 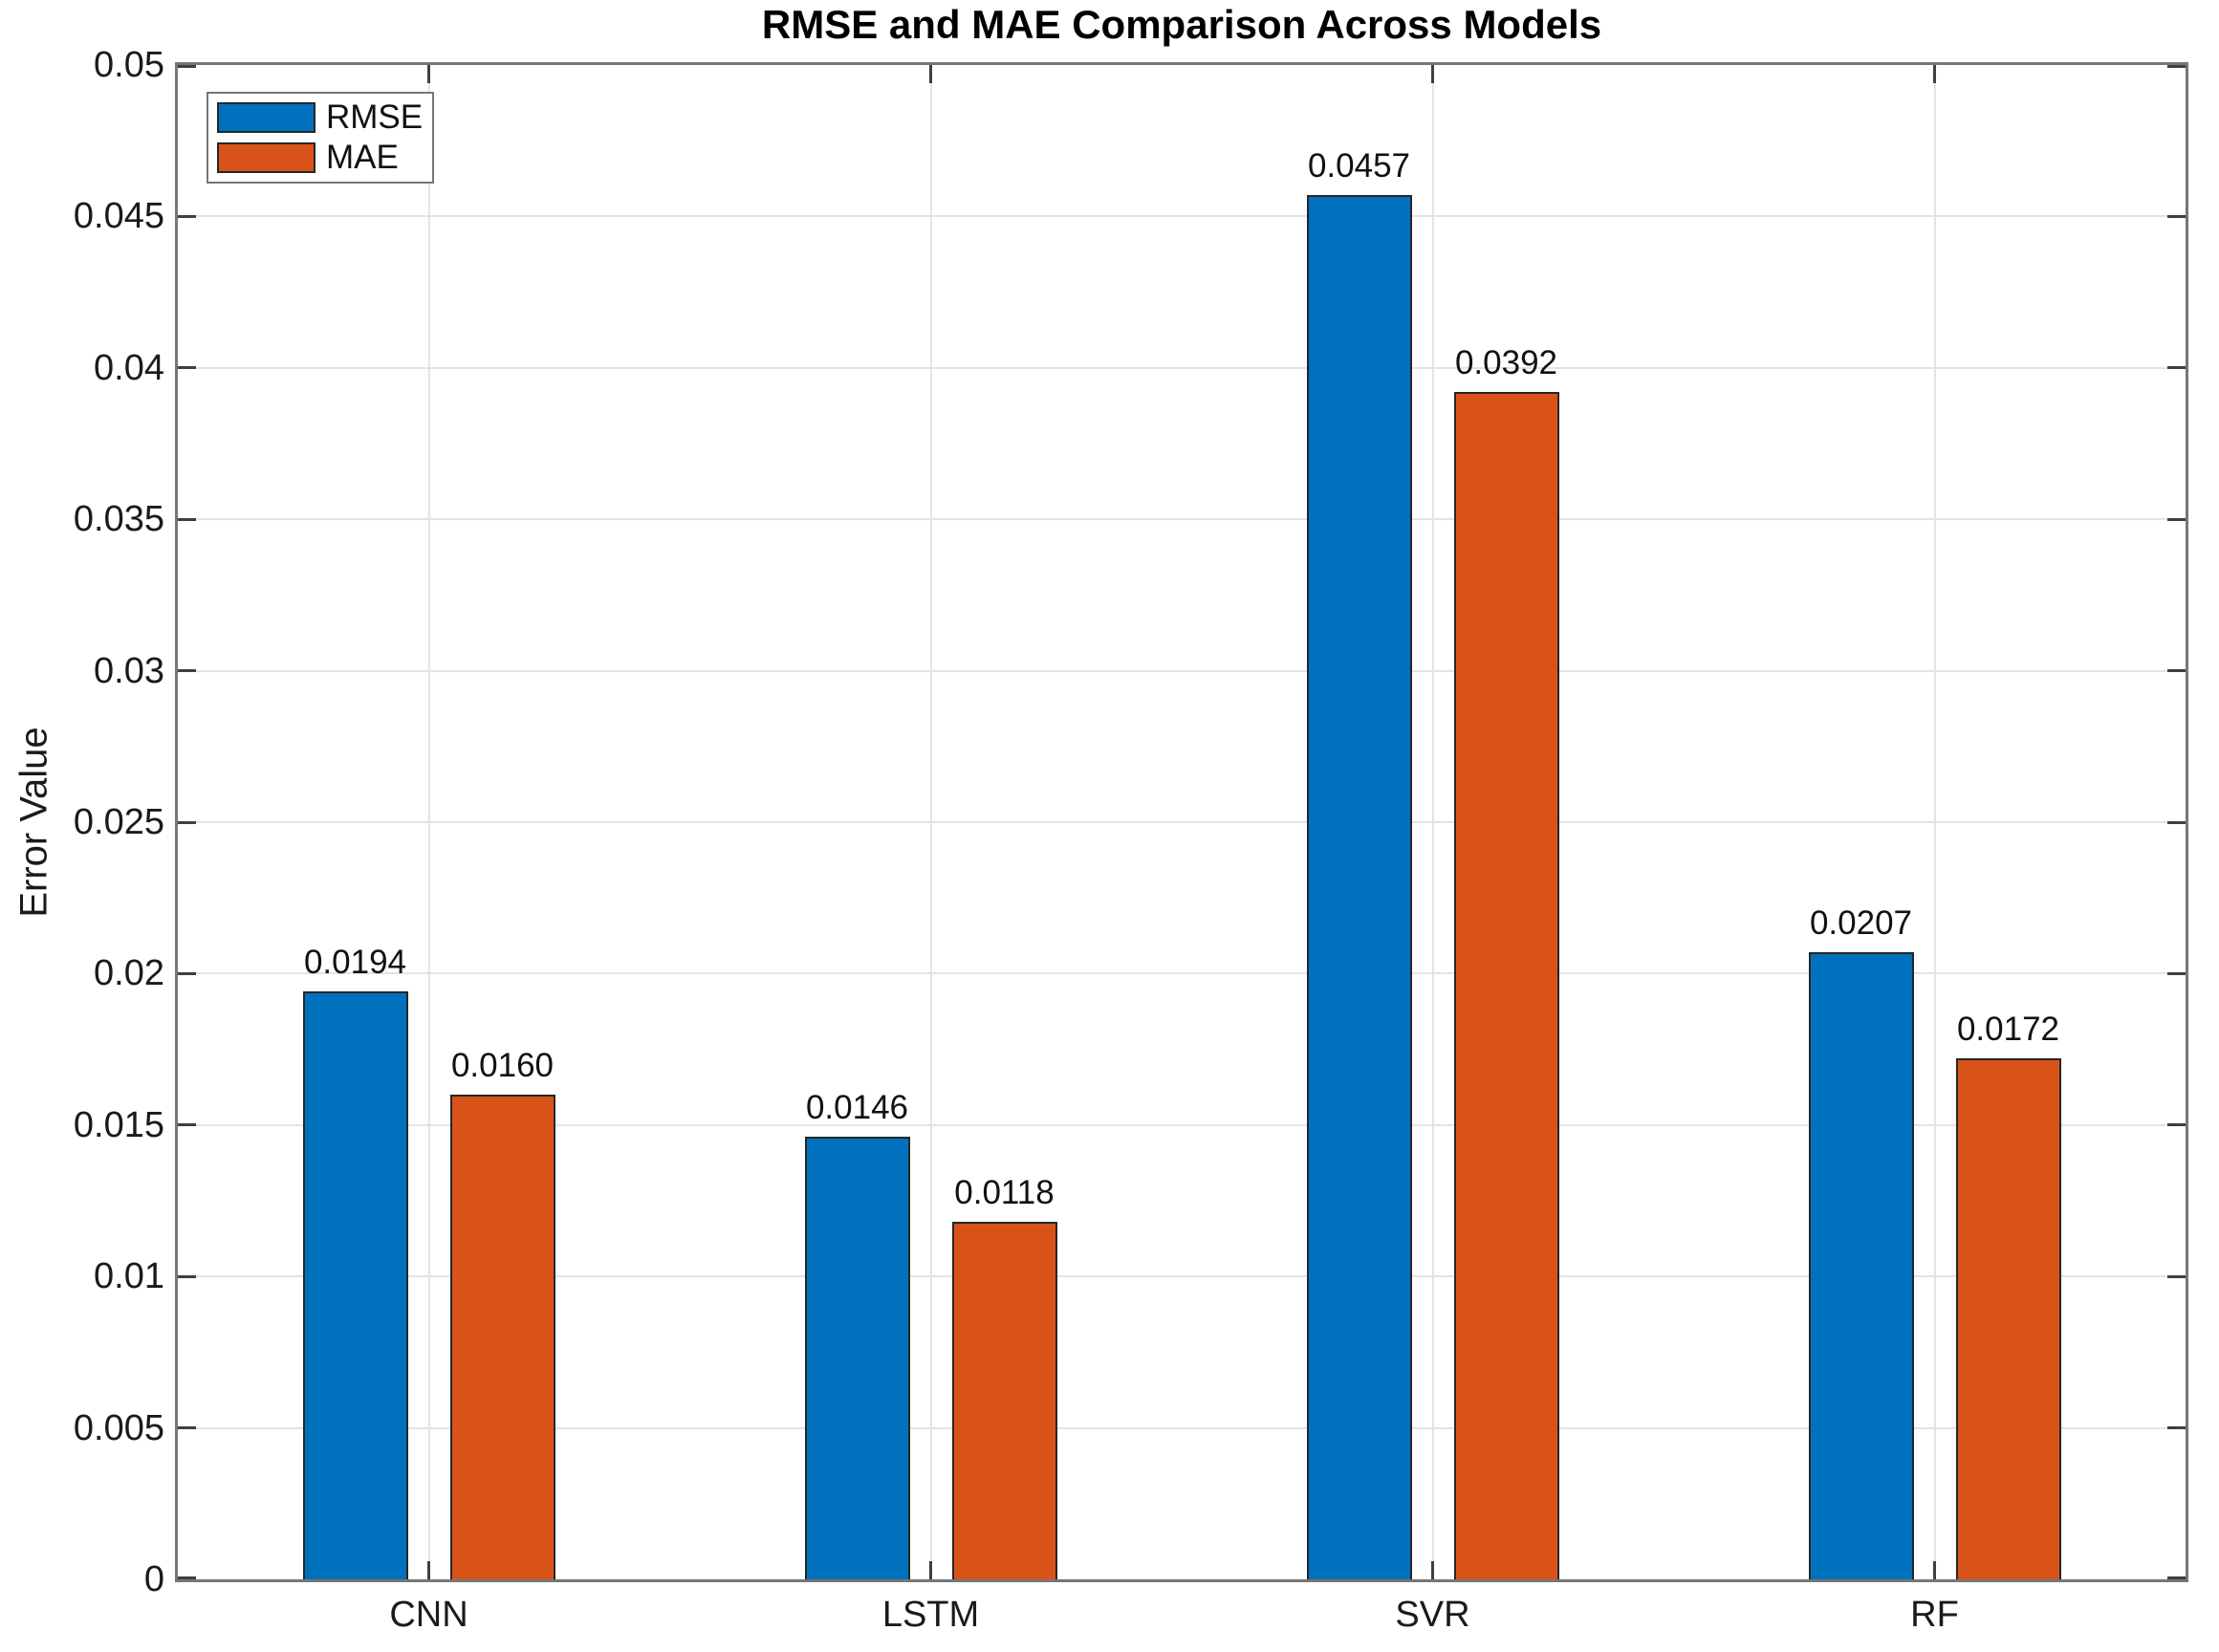 I want to click on y-tick-label: 0.035, so click(x=118, y=519).